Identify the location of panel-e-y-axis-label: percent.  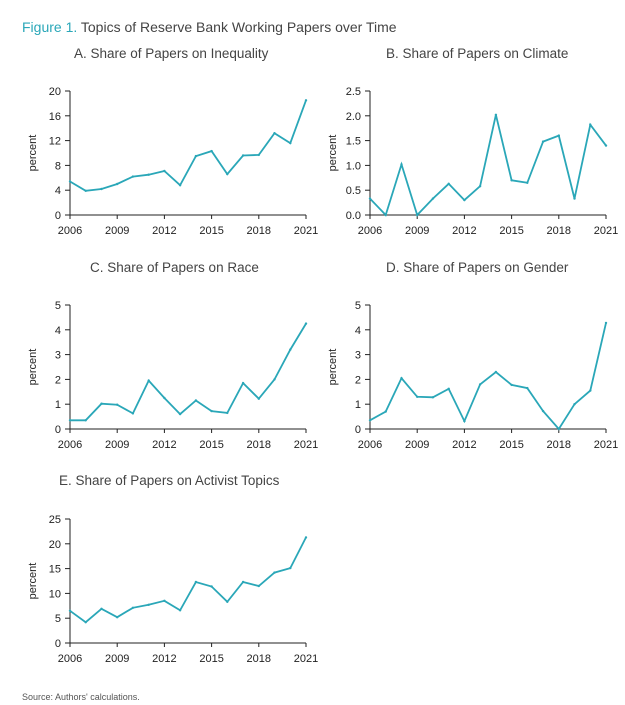
(33, 581).